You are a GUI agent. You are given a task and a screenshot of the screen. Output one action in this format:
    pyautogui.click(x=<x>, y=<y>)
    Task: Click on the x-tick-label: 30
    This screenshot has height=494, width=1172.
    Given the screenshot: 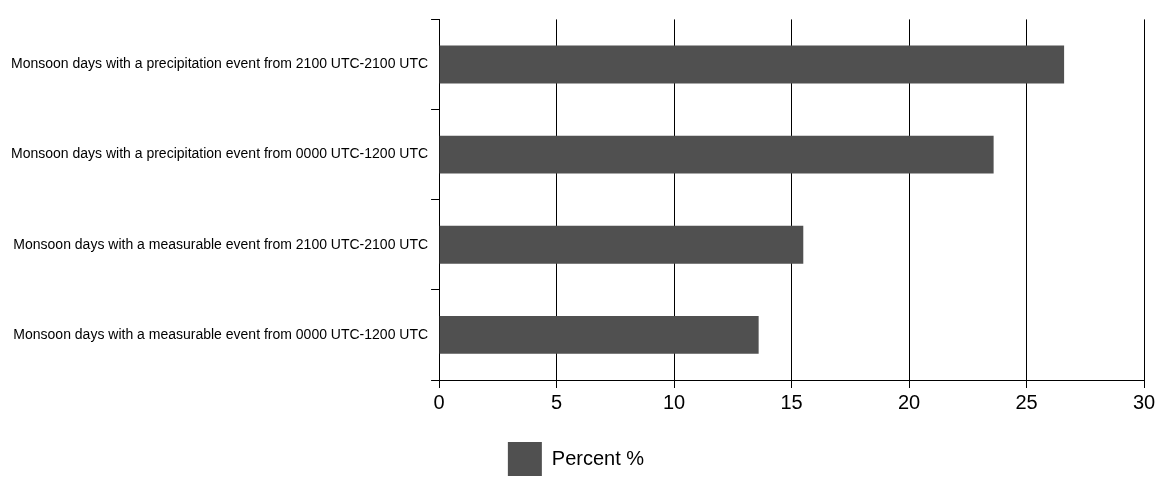 What is the action you would take?
    pyautogui.click(x=1144, y=401)
    